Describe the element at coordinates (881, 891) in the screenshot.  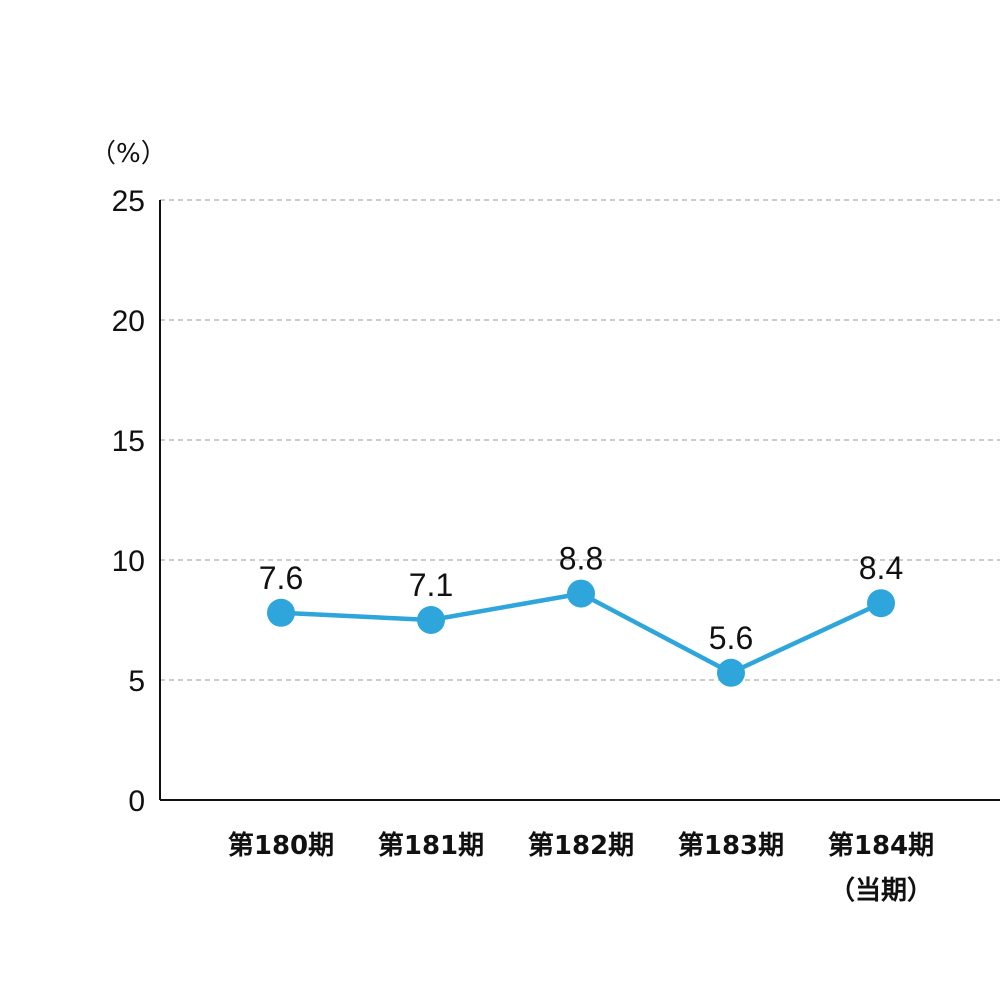
I see `x-tick-label: （当期）` at that location.